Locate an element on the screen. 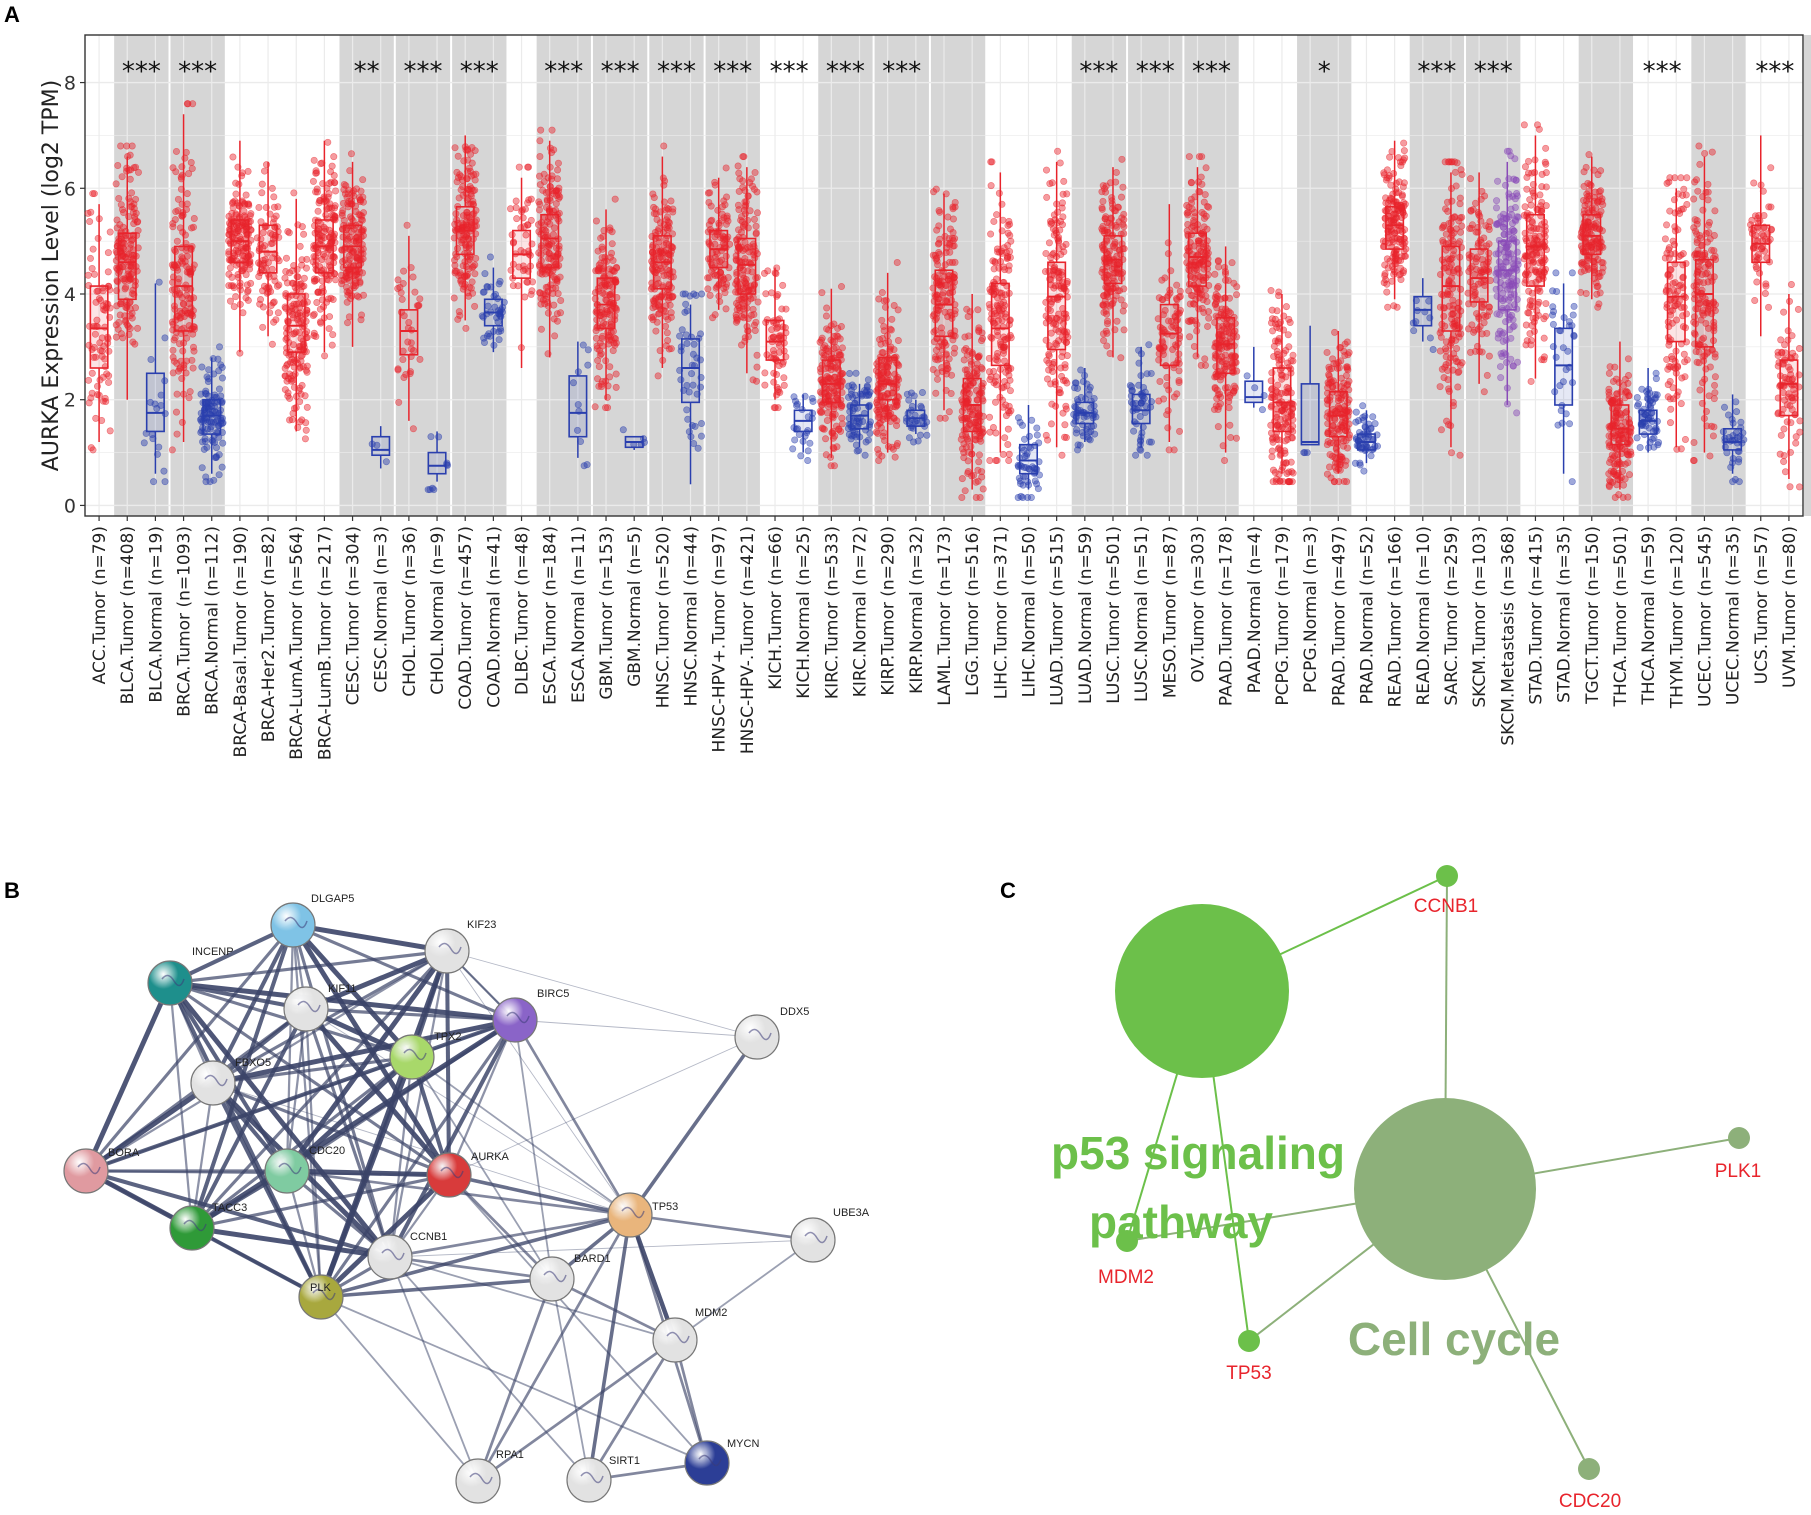 This screenshot has height=1515, width=1811. x-tick-label: LIHC.Normal (n=50) is located at coordinates (1029, 611).